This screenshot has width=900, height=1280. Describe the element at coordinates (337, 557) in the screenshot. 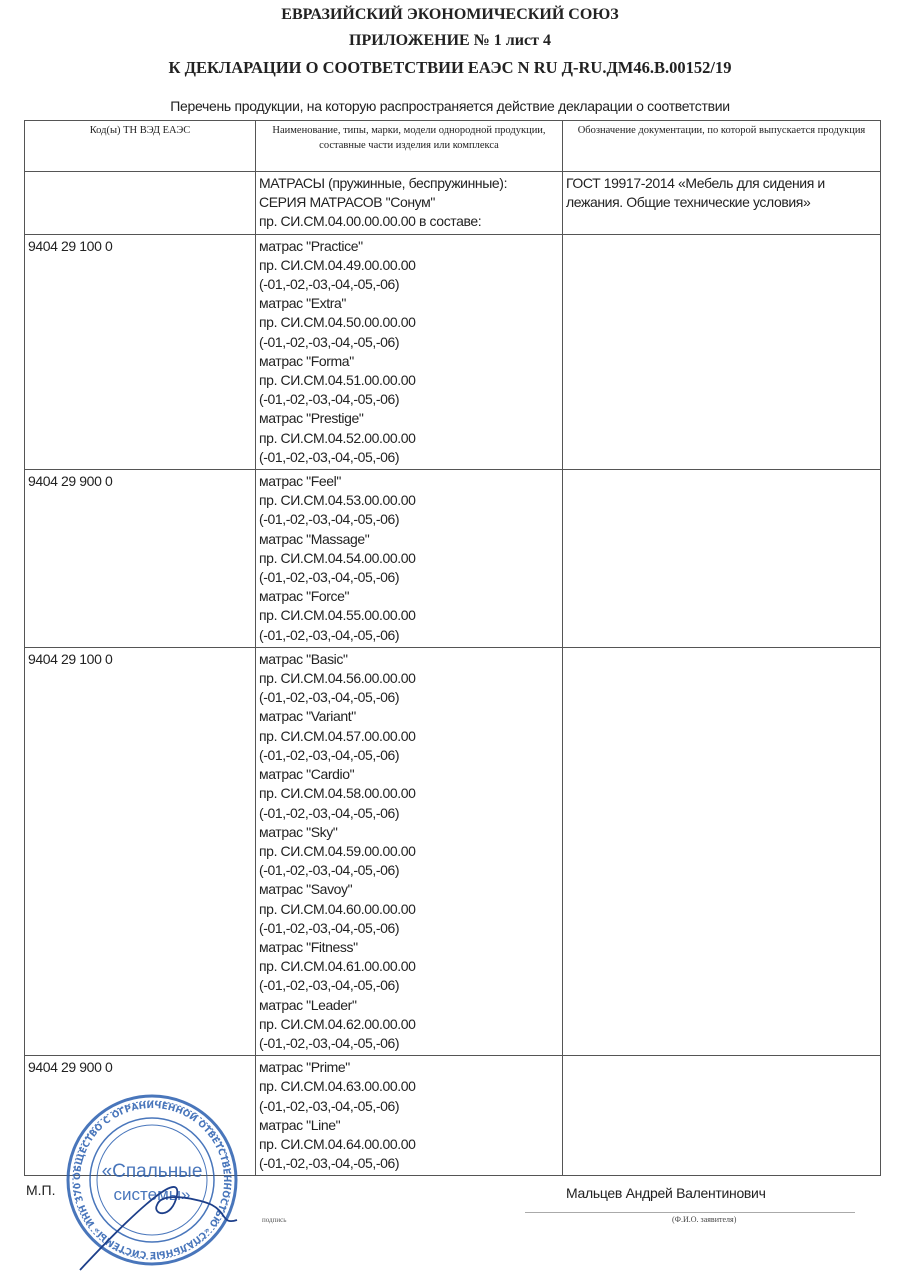

I see `product-line: пр. СИ.СМ.04.54.00.00.00` at that location.